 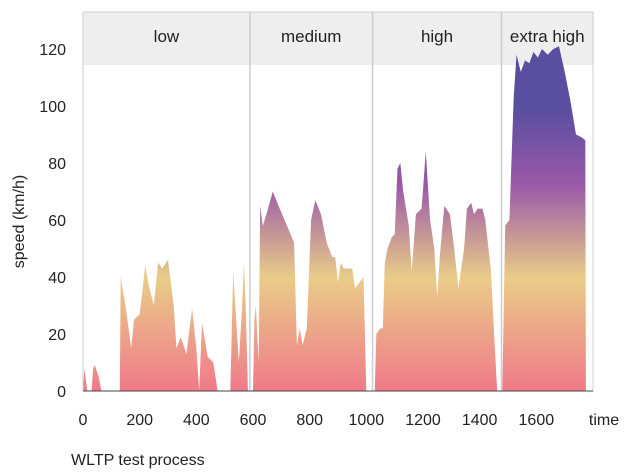 What do you see at coordinates (138, 460) in the screenshot?
I see `chart-caption: WLTP test process` at bounding box center [138, 460].